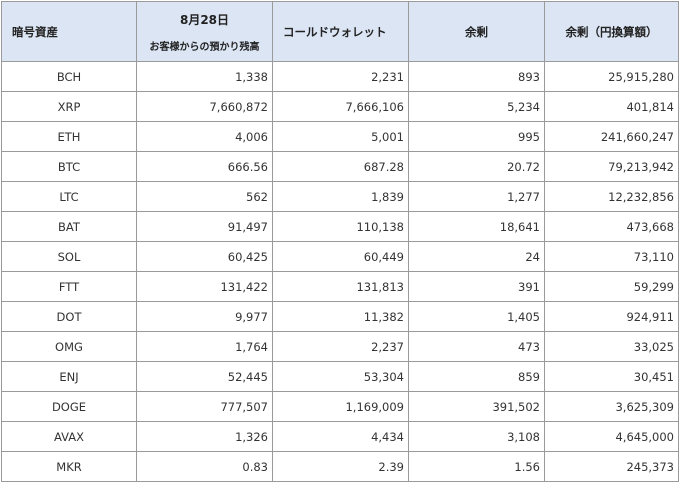 The width and height of the screenshot is (679, 492). What do you see at coordinates (476, 166) in the screenshot?
I see `surplus-cell: 20.72` at bounding box center [476, 166].